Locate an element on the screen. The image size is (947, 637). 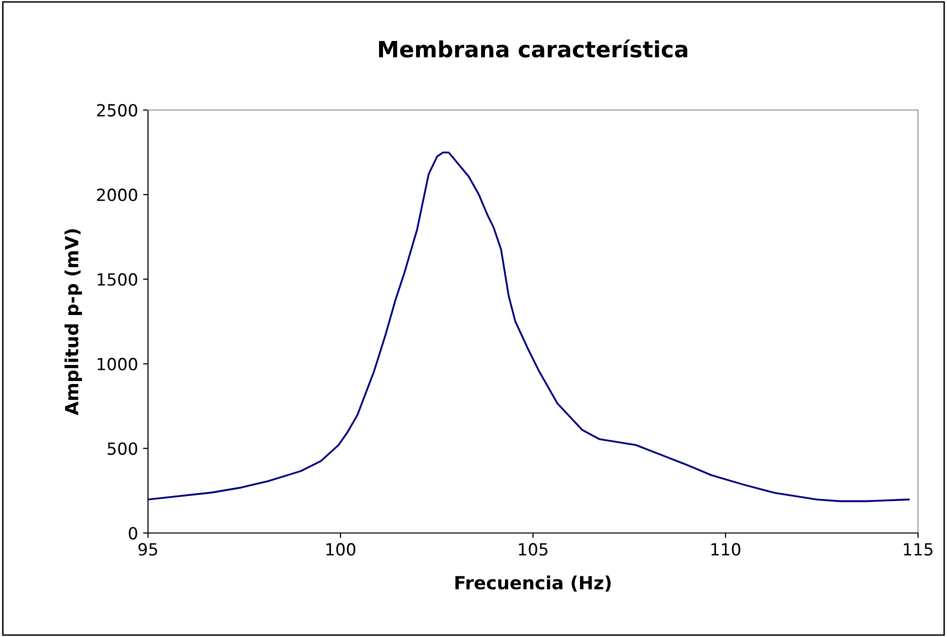
x-tick-label: 115 is located at coordinates (918, 549).